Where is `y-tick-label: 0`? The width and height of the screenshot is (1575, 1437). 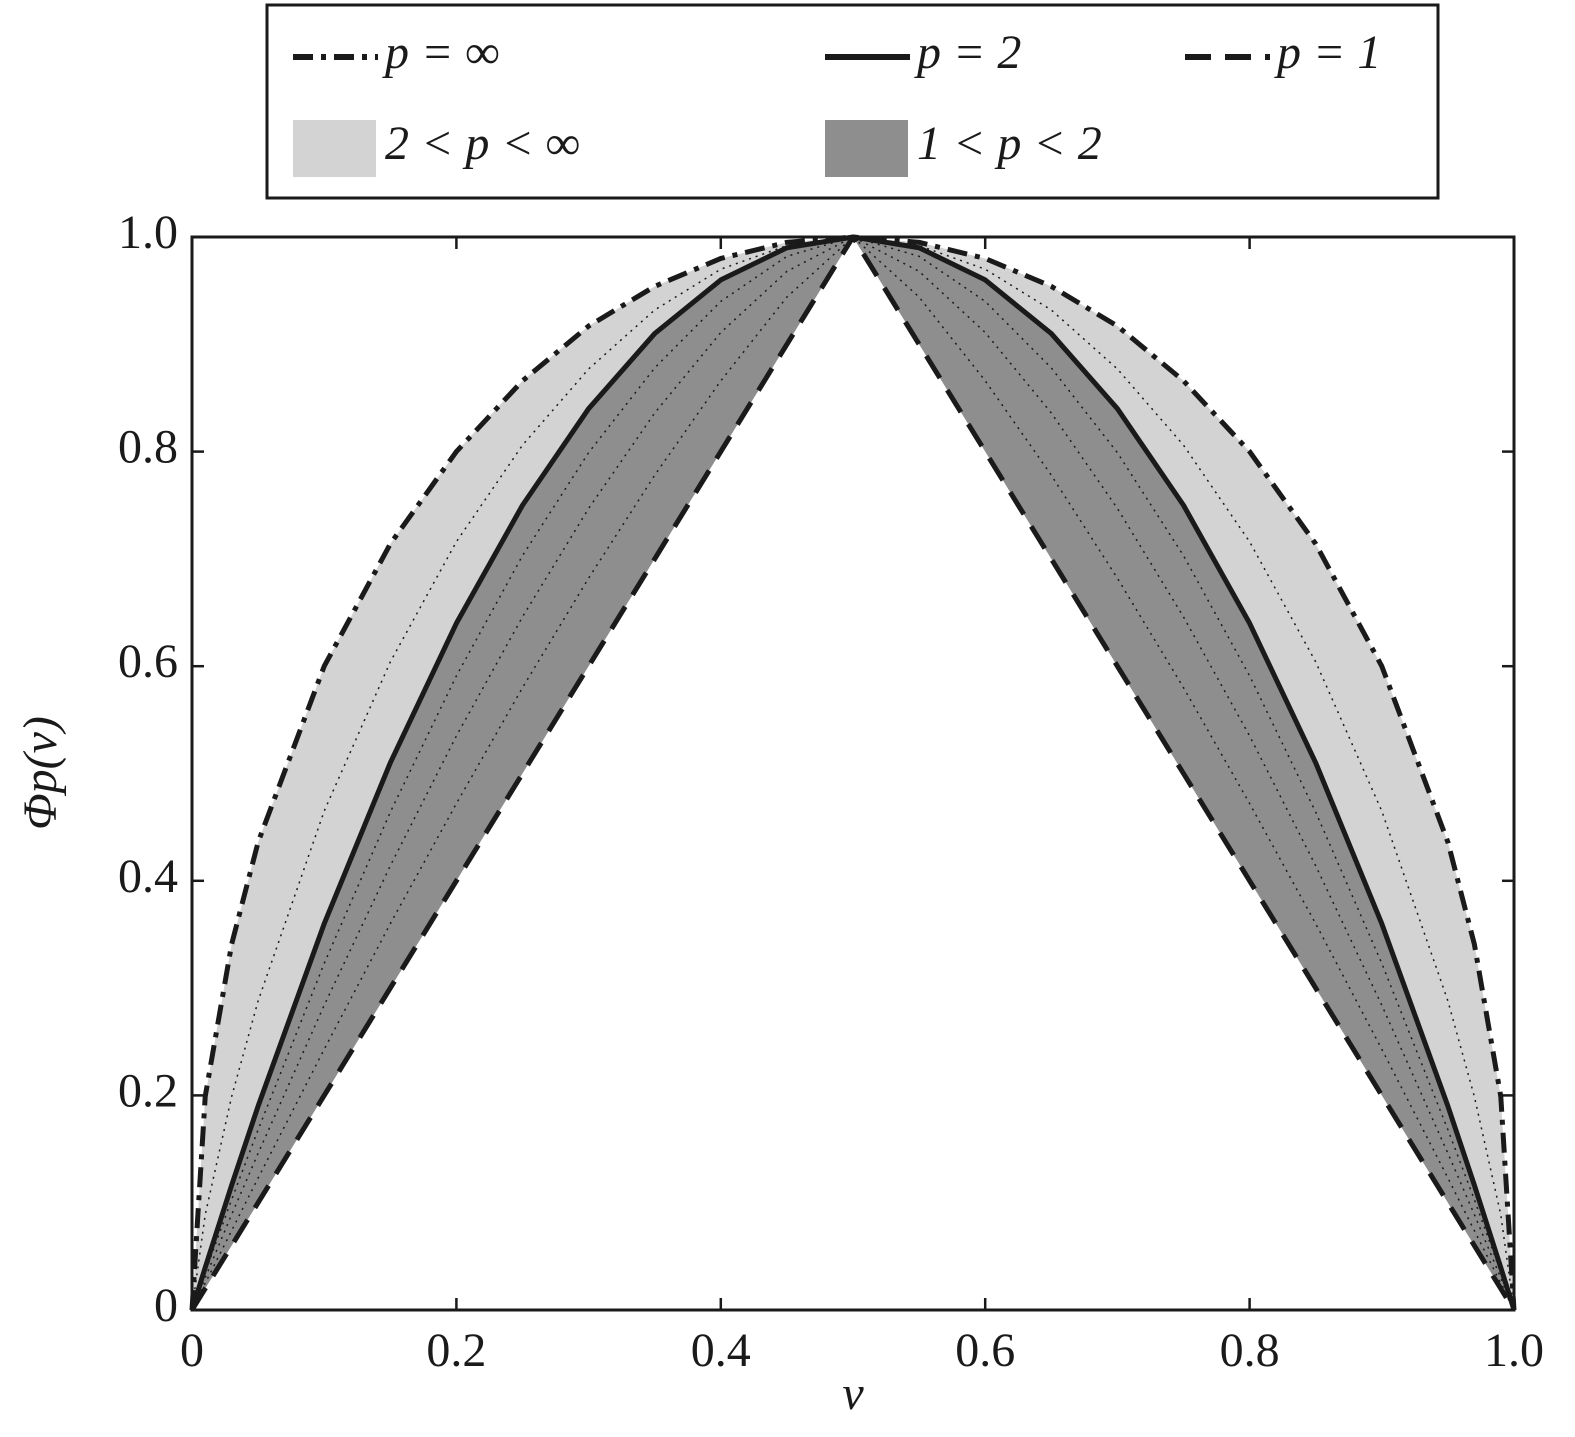 y-tick-label: 0 is located at coordinates (166, 1305).